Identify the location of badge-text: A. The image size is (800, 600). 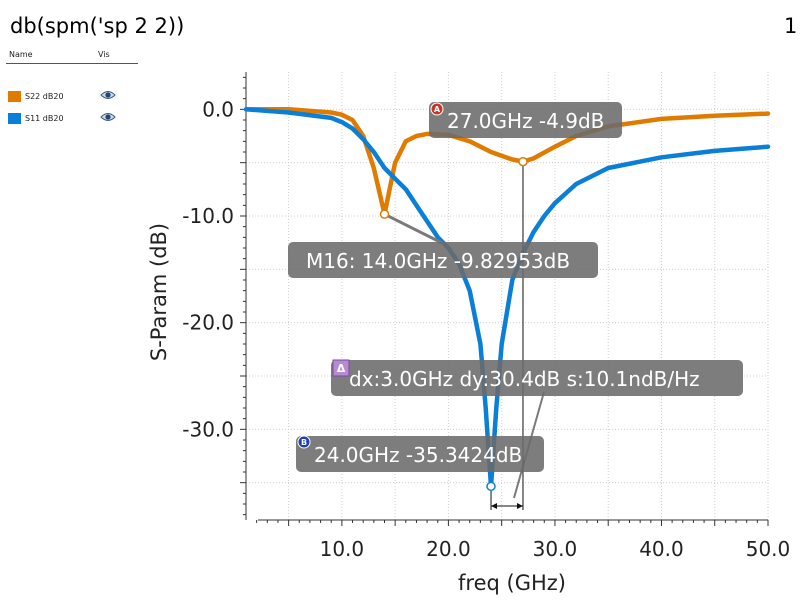
(437, 109).